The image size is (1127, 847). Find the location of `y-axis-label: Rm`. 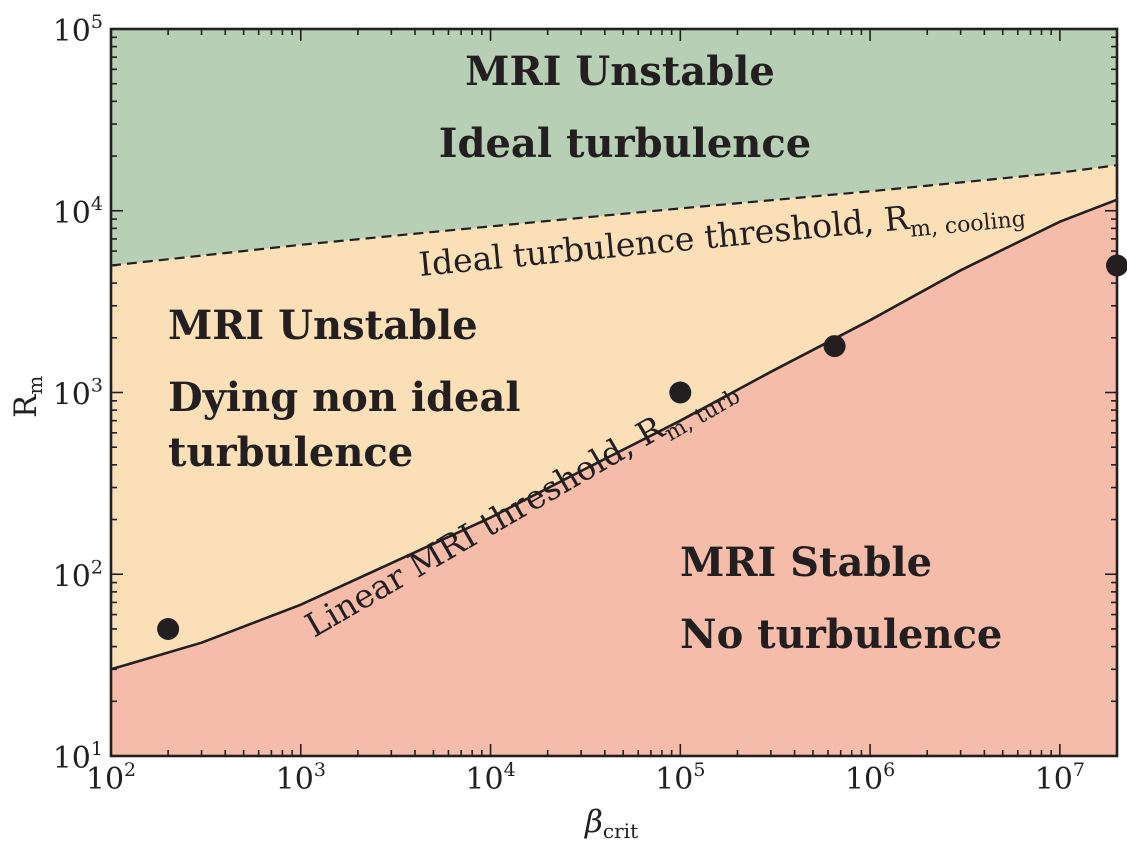

y-axis-label: Rm is located at coordinates (27, 397).